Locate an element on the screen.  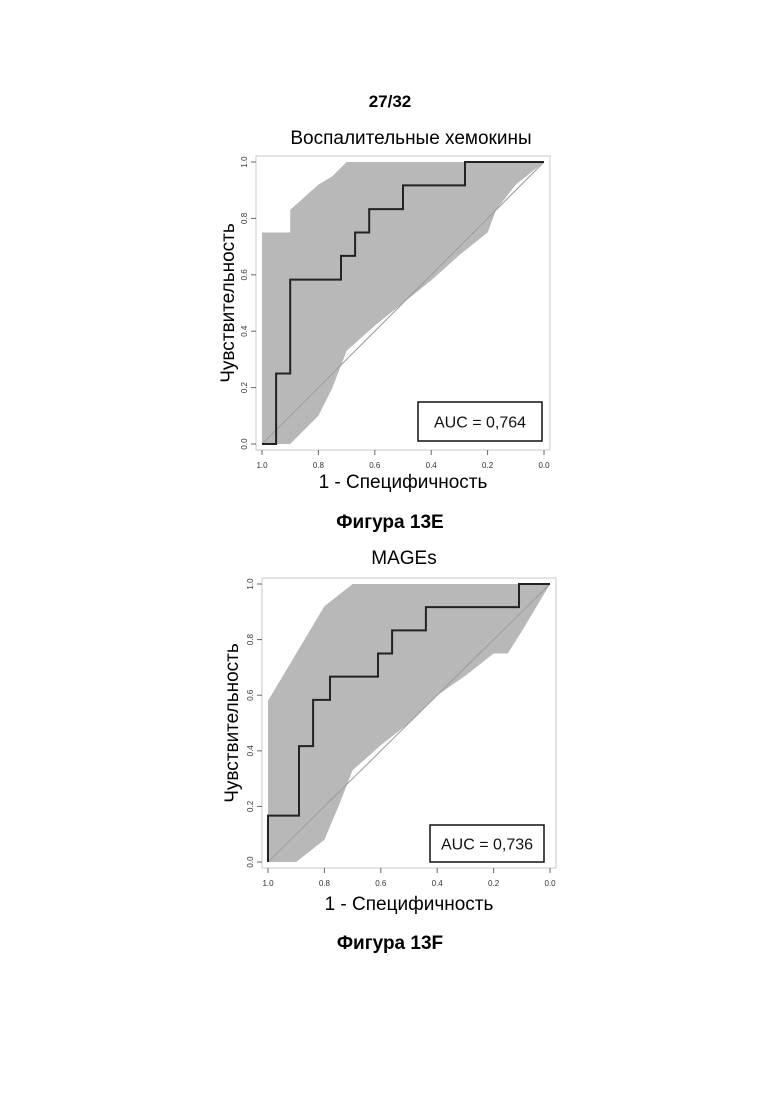
auc-label: AUC = 0,736 is located at coordinates (487, 845).